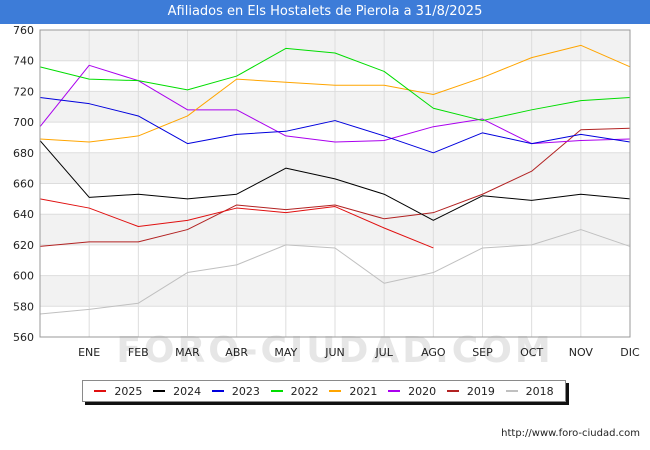  What do you see at coordinates (324, 391) in the screenshot?
I see `legend: 2025 2024 2023 2022 2021 2020 2019 2018` at bounding box center [324, 391].